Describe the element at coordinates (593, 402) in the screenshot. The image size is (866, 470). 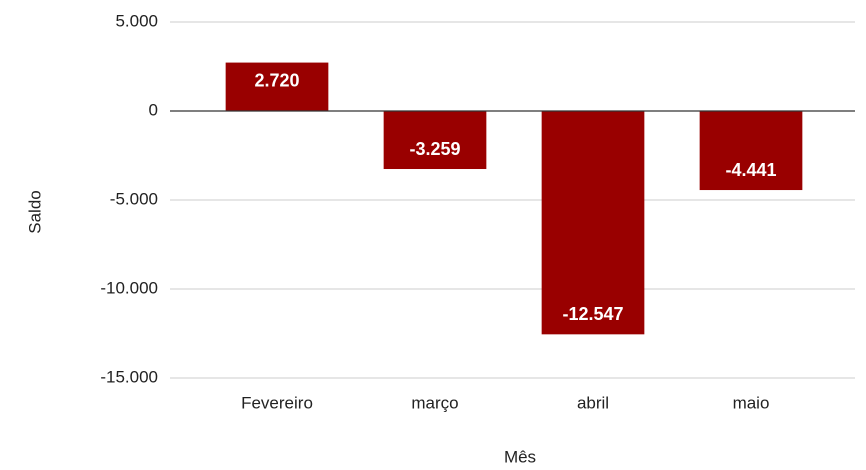
I see `x-tick-label: abril` at that location.